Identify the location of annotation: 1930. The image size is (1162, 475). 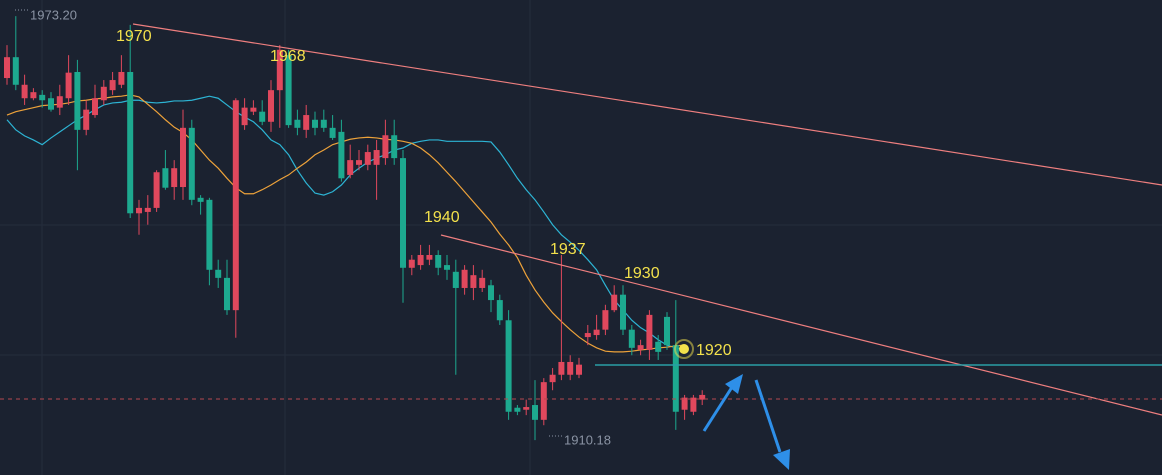
(642, 273).